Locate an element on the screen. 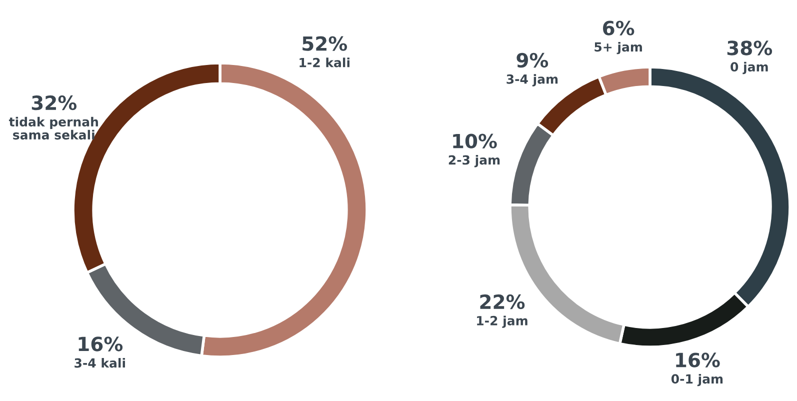  slice-label: 1-2 kali is located at coordinates (325, 63).